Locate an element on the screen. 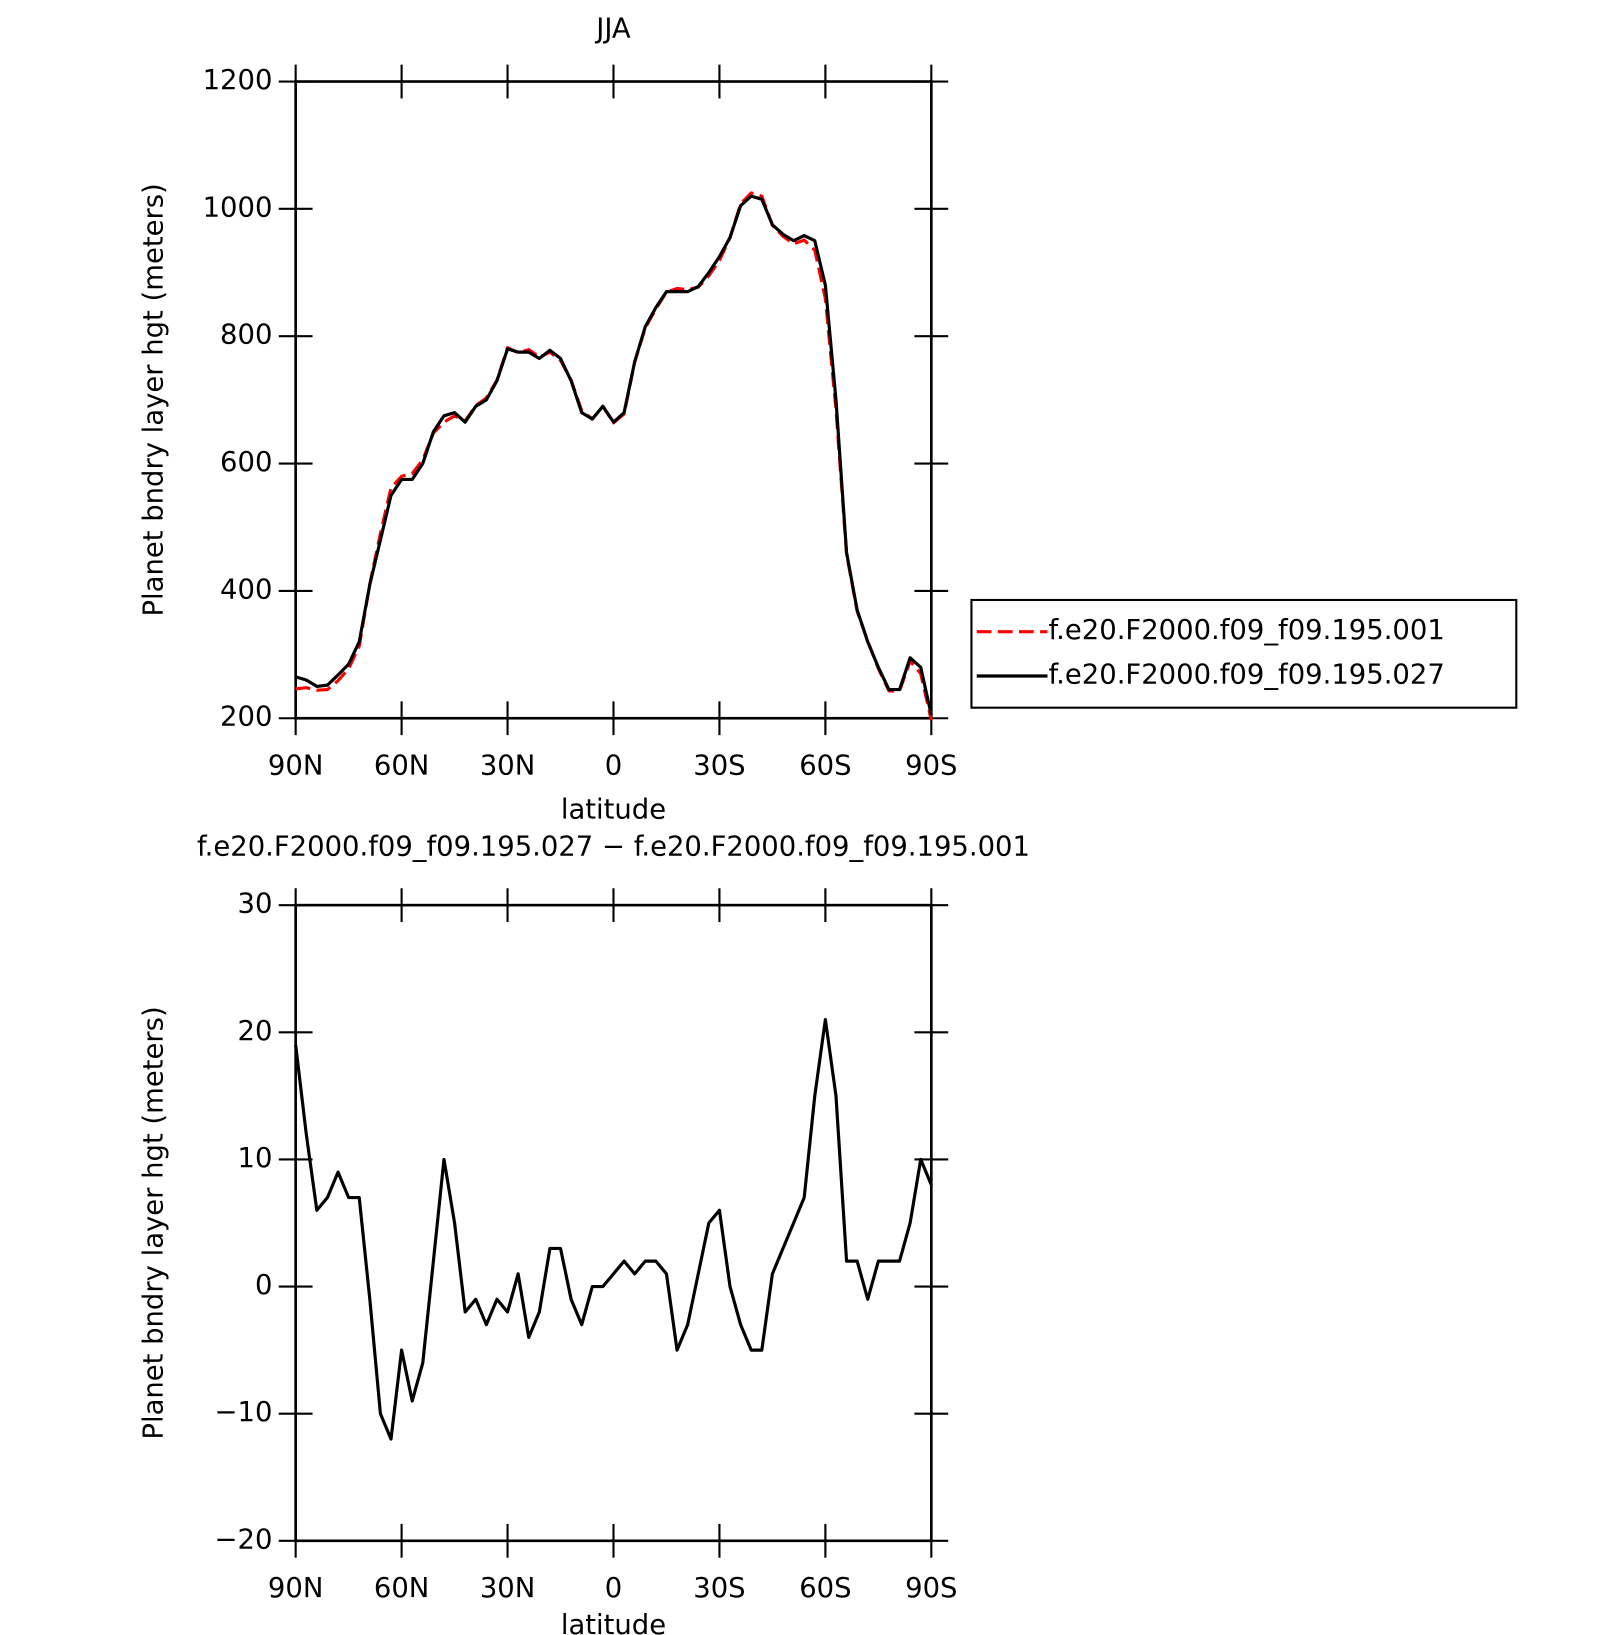 This screenshot has height=1635, width=1605. y-tick-label: 20 is located at coordinates (255, 1031).